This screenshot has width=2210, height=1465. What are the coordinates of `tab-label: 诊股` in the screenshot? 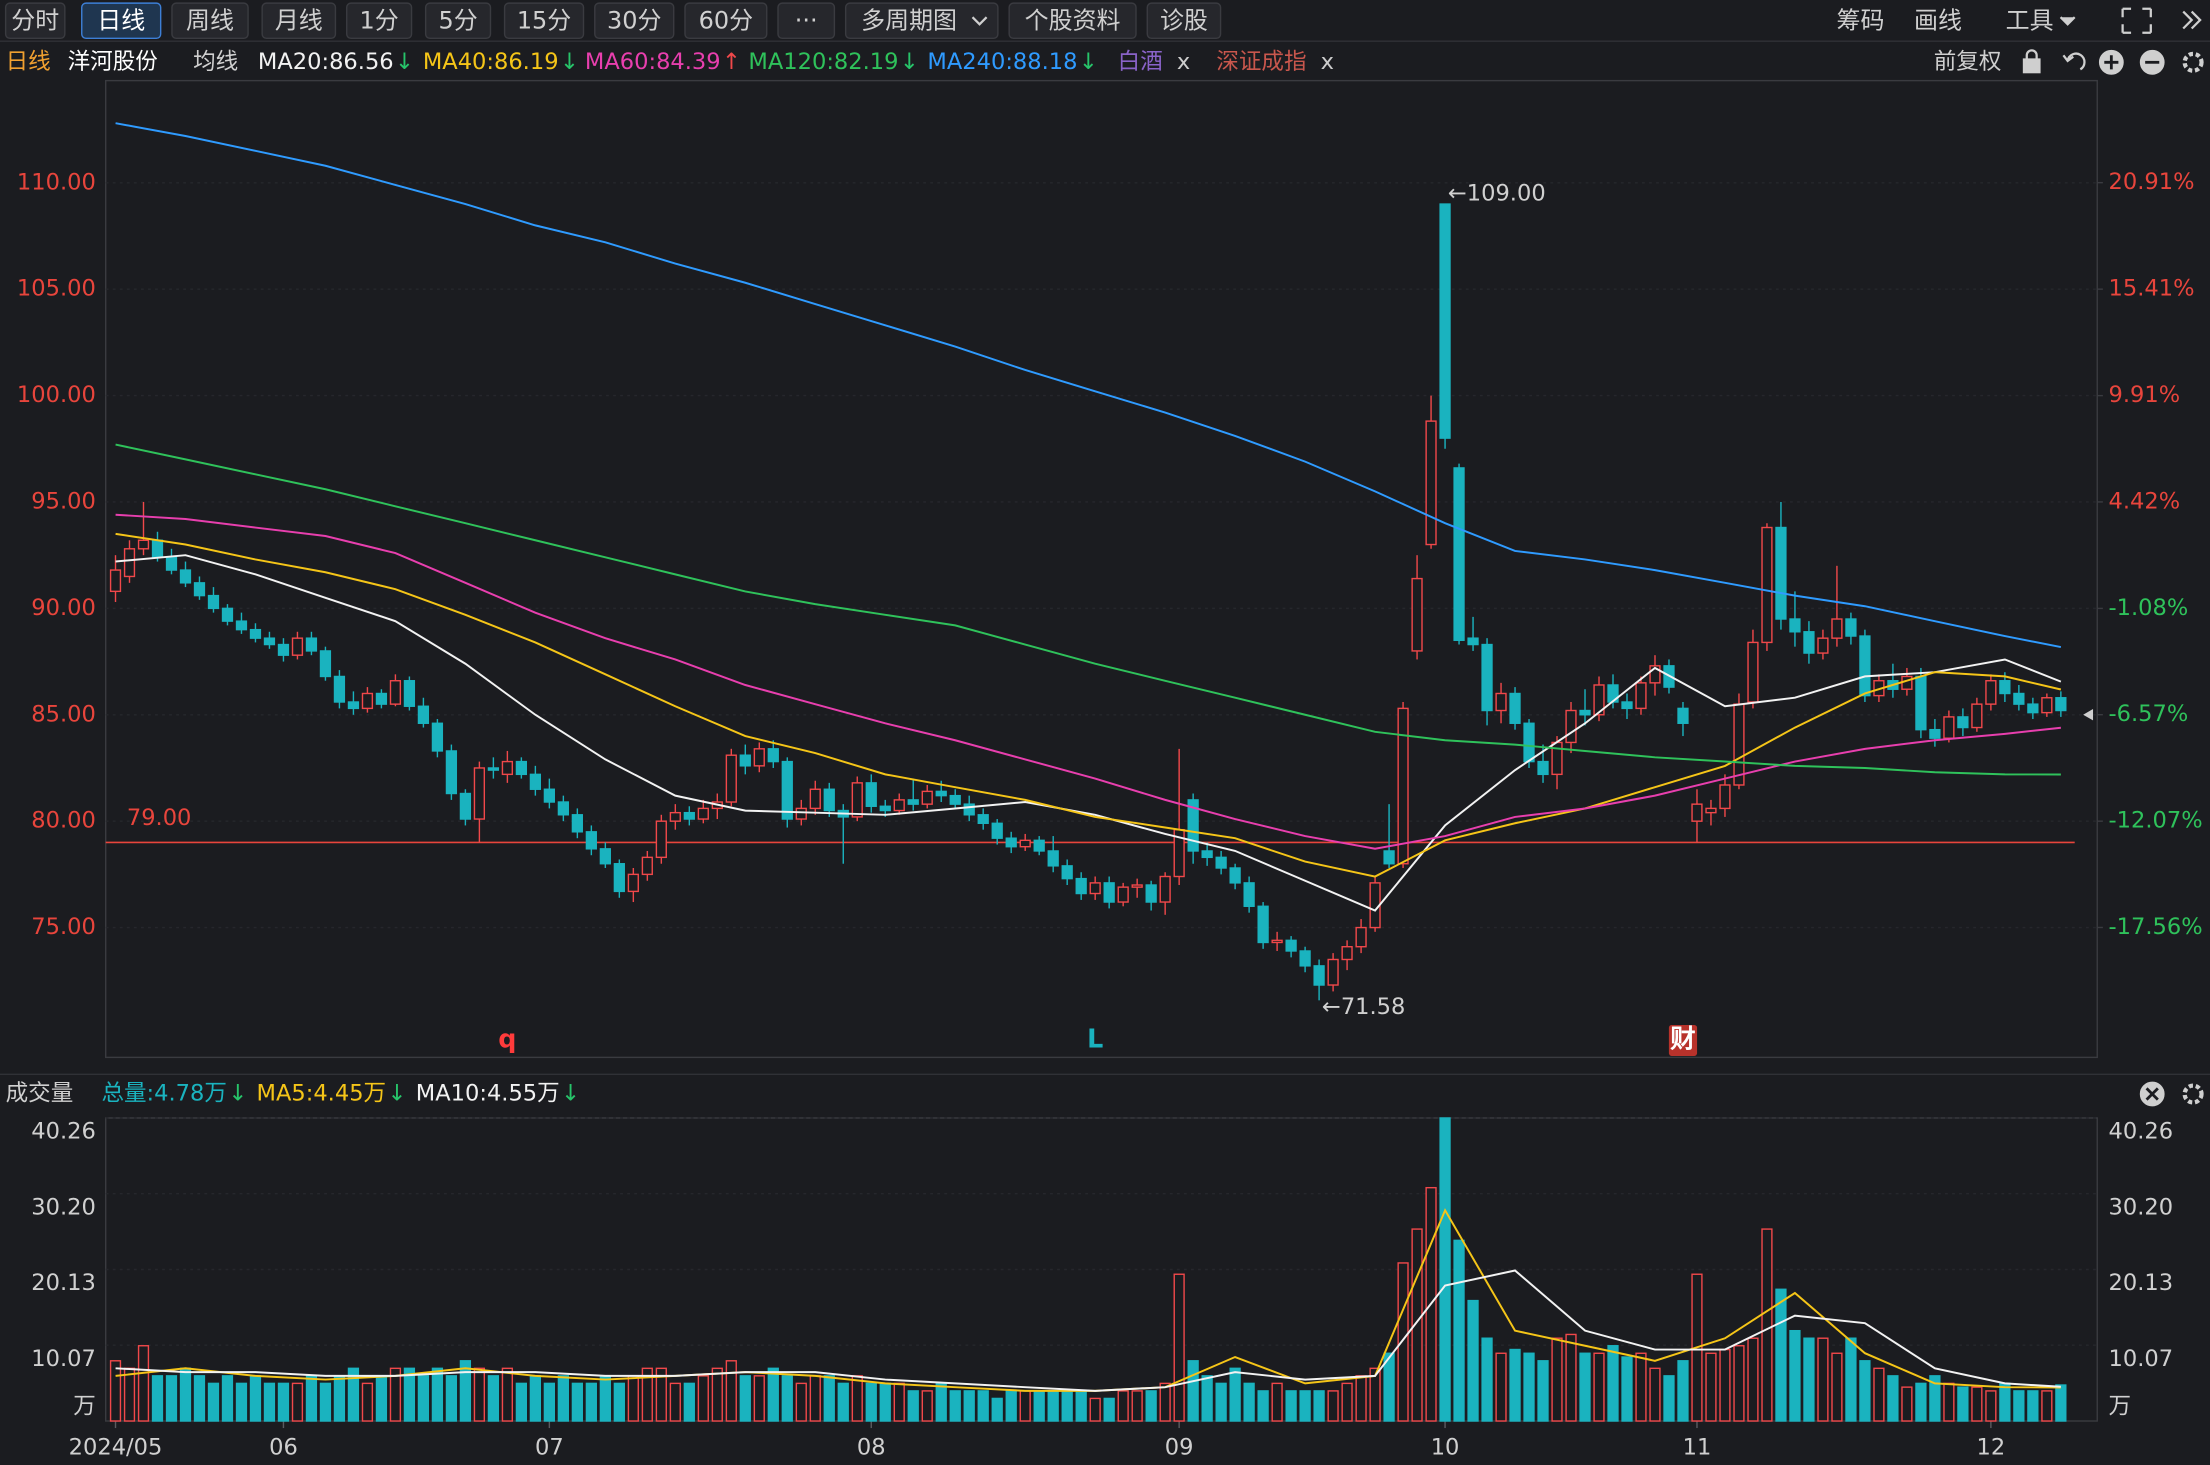 It's located at (1184, 20).